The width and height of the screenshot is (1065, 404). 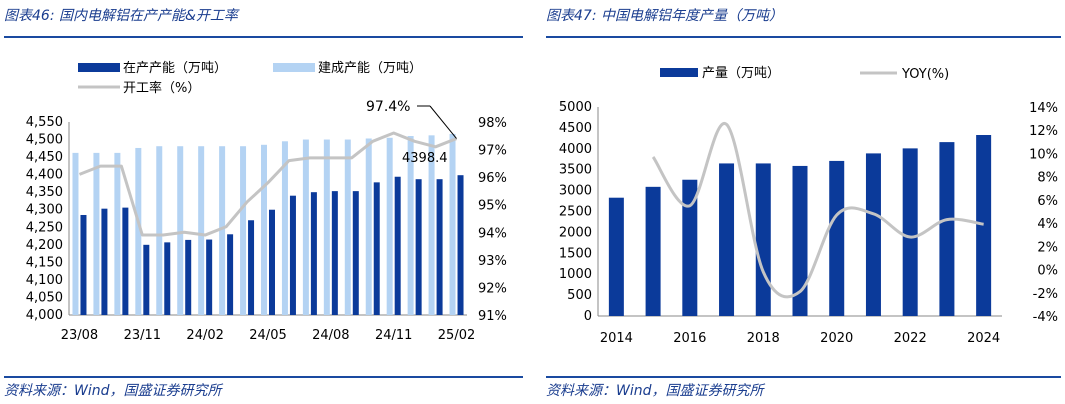 I want to click on yoy-growth-line, so click(x=817, y=210).